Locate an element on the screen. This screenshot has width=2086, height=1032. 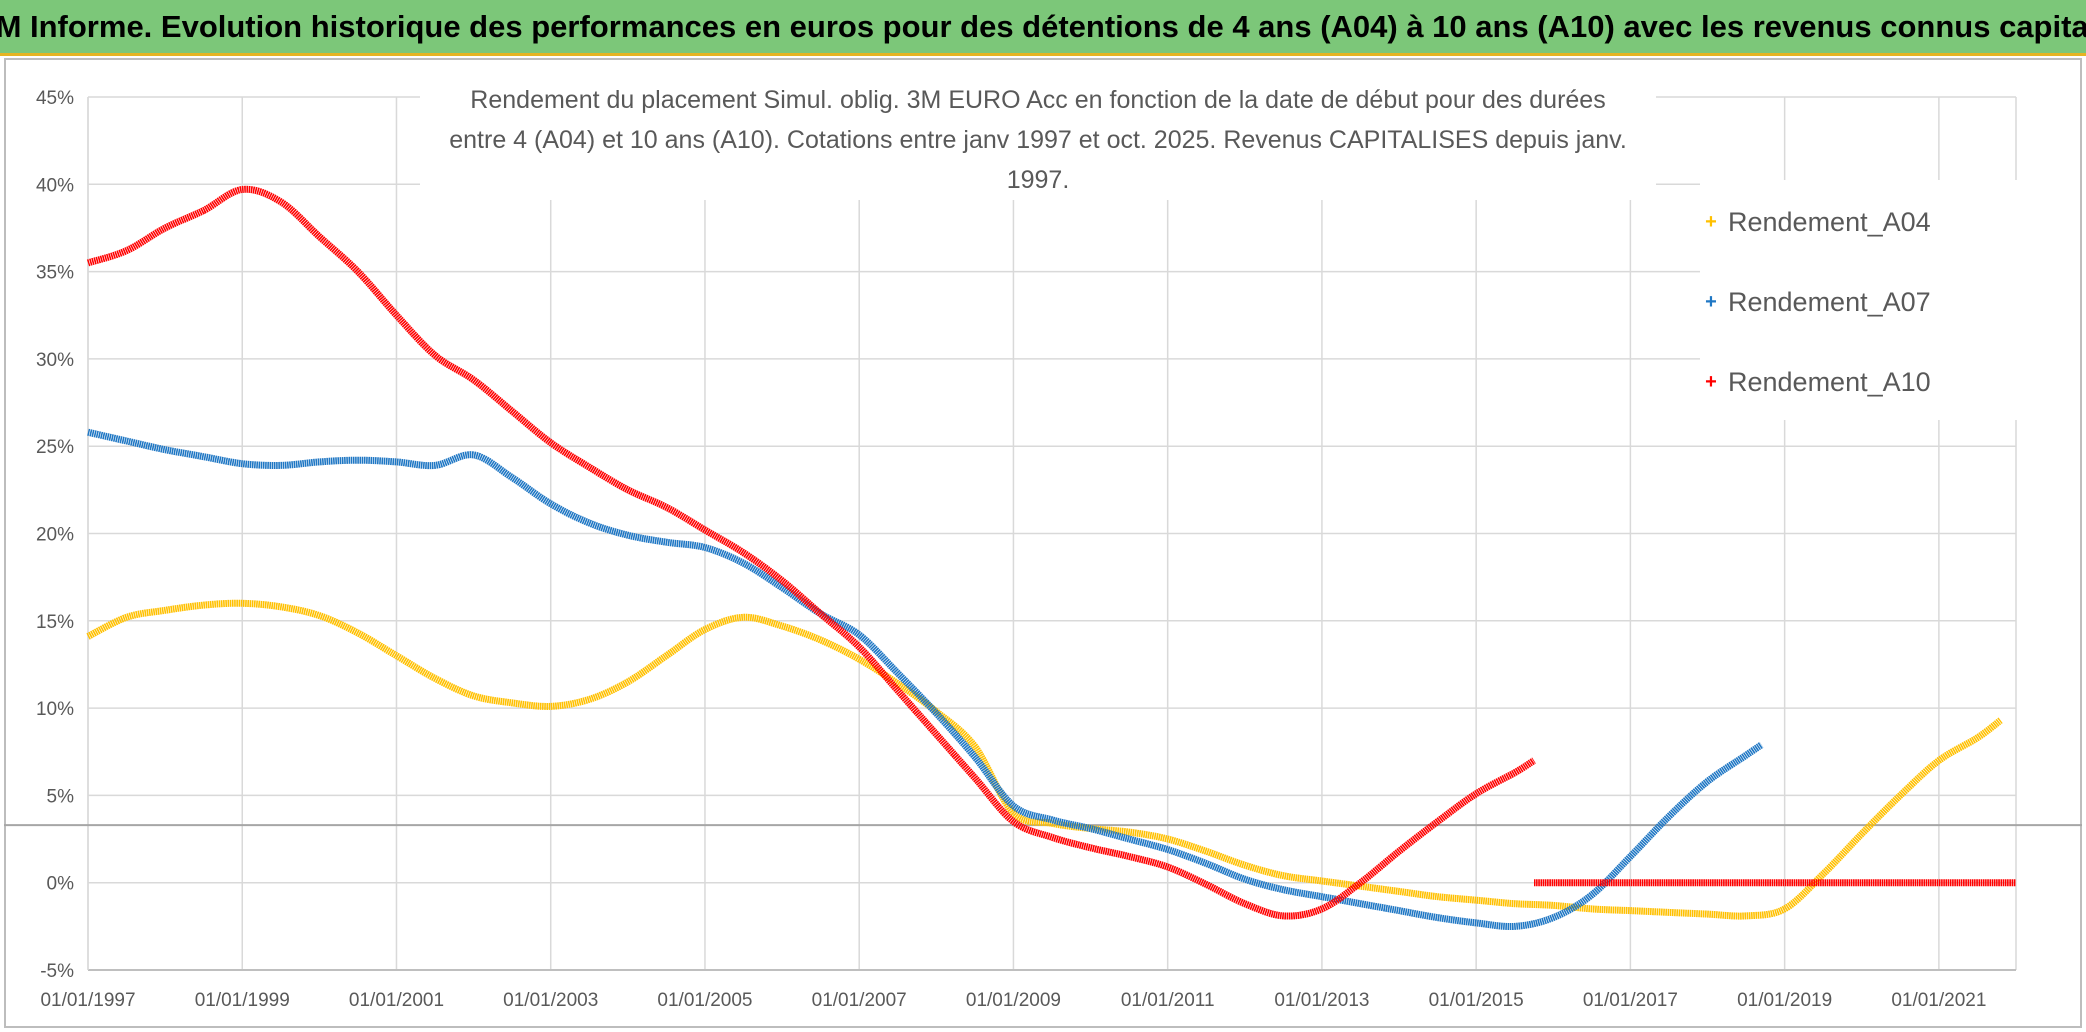
y-tick-label: -5% is located at coordinates (57, 971).